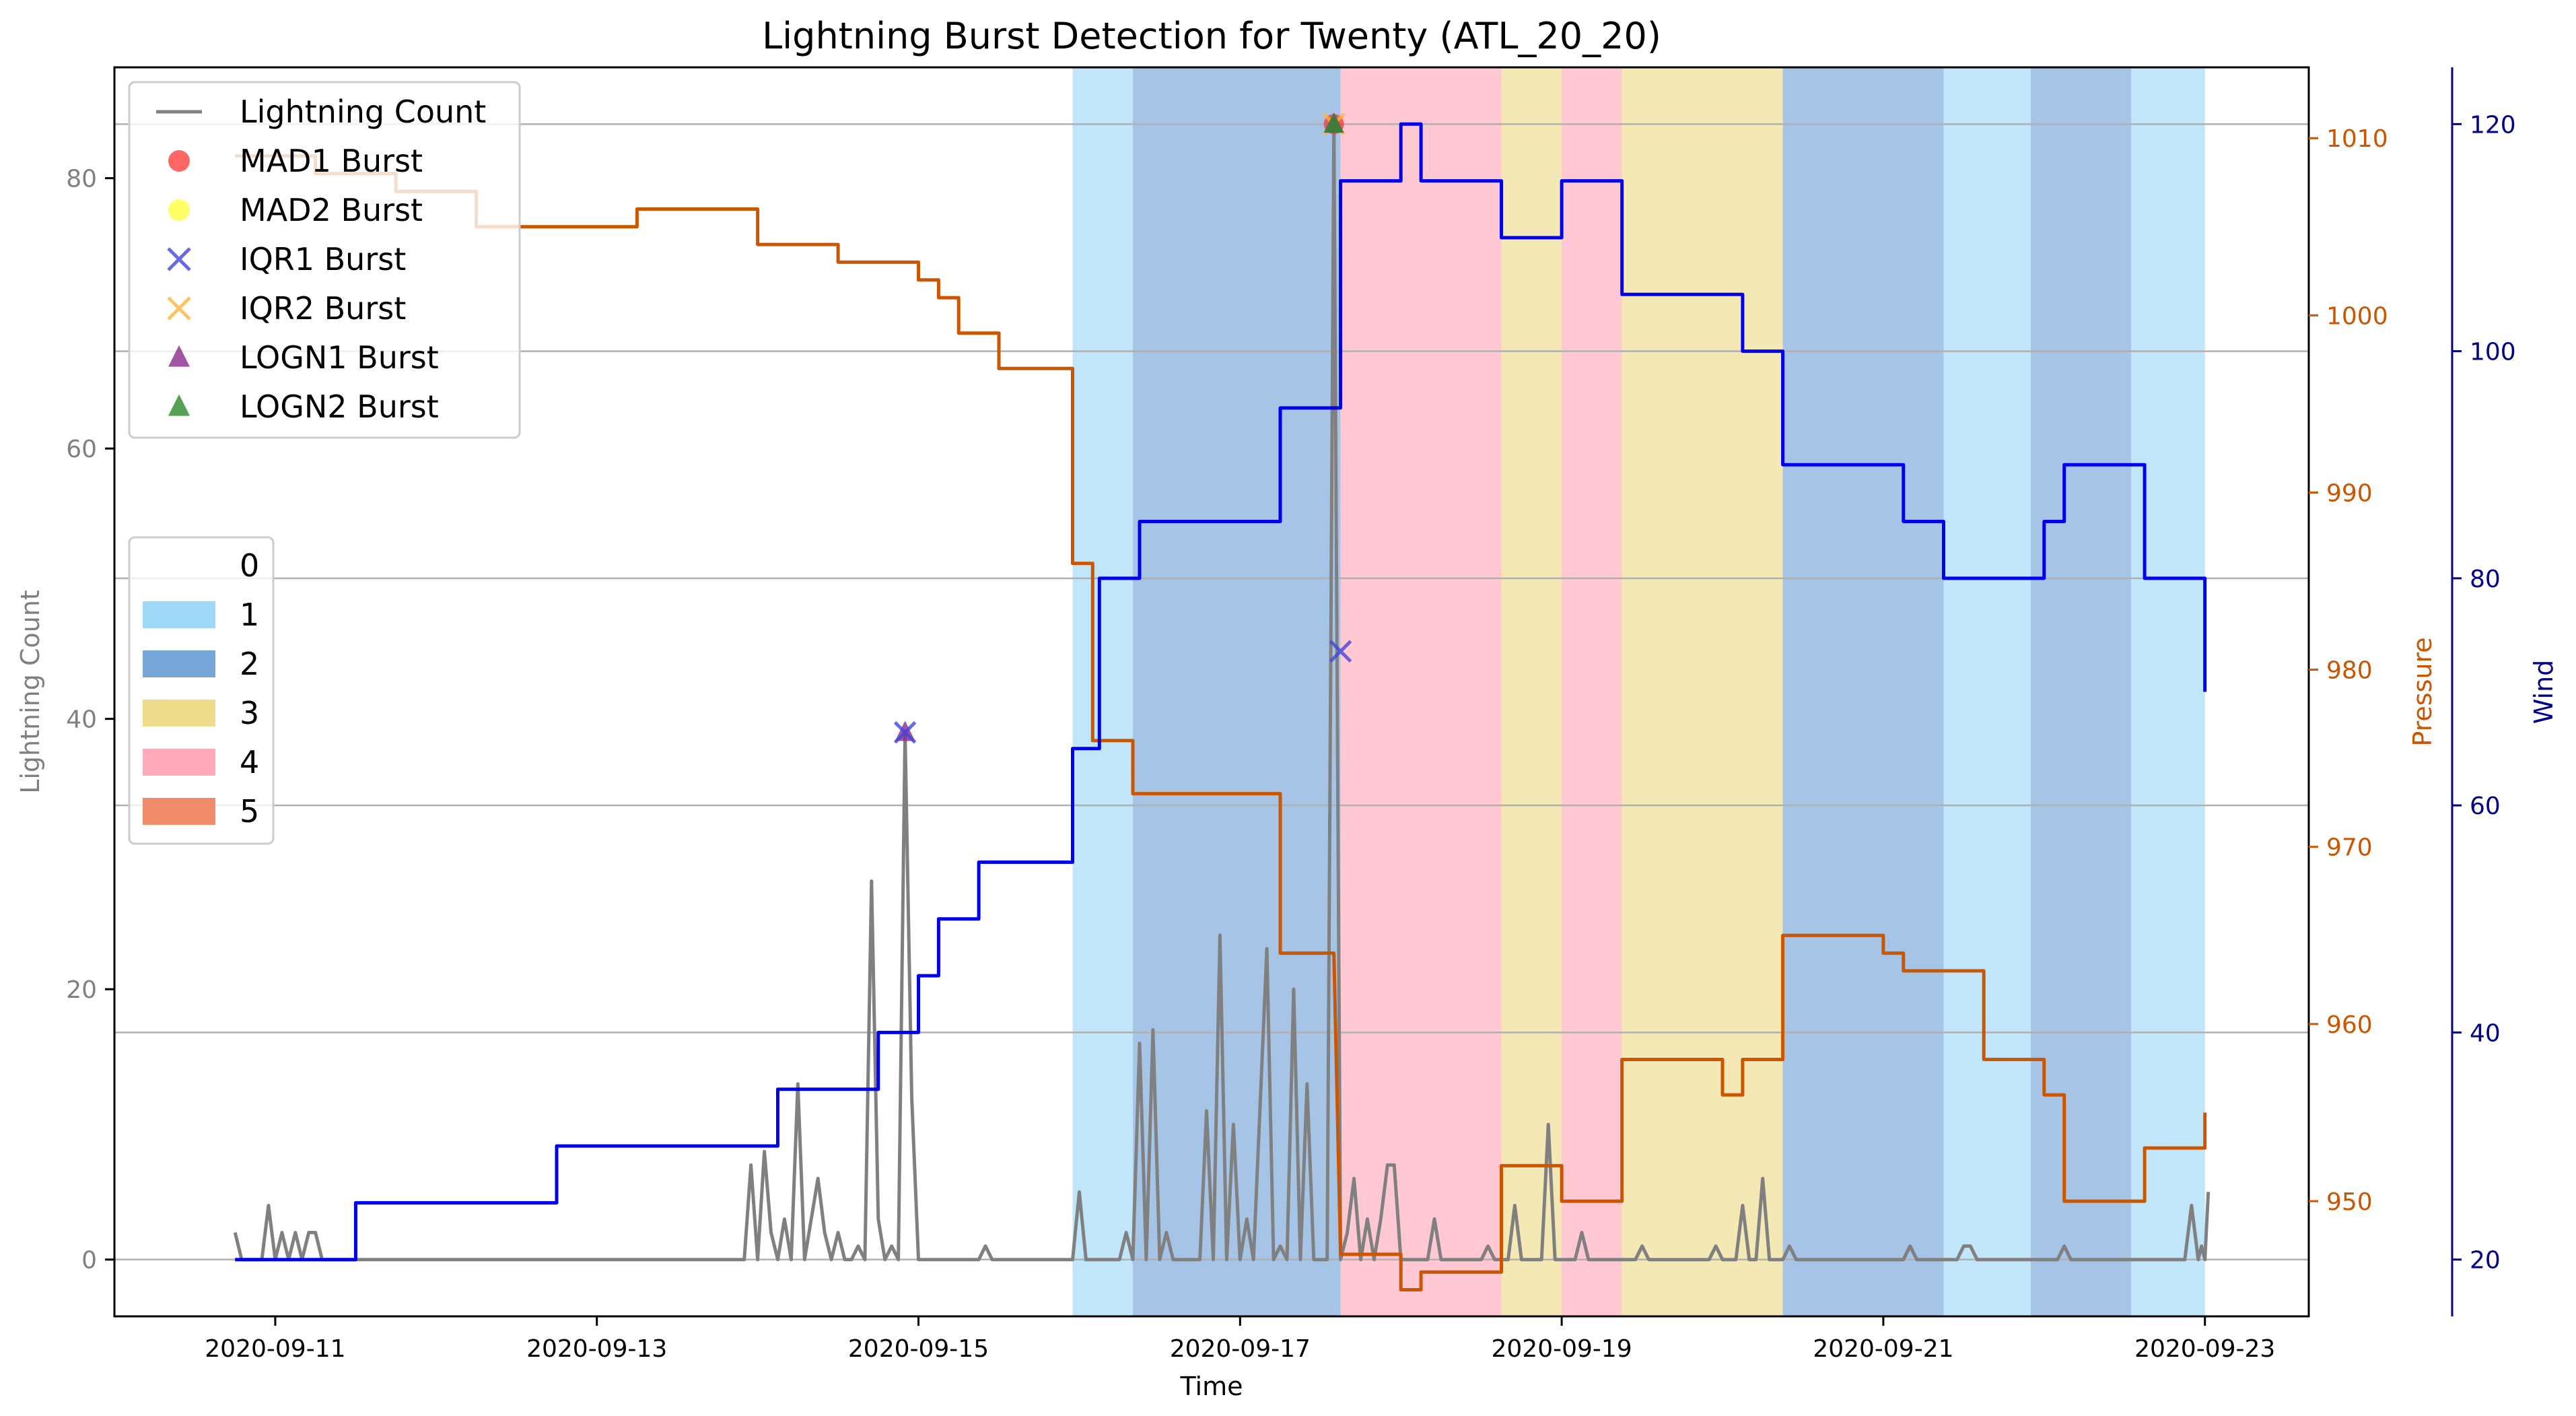 The image size is (2576, 1416). What do you see at coordinates (2349, 493) in the screenshot?
I see `pressure-tick-label: 990` at bounding box center [2349, 493].